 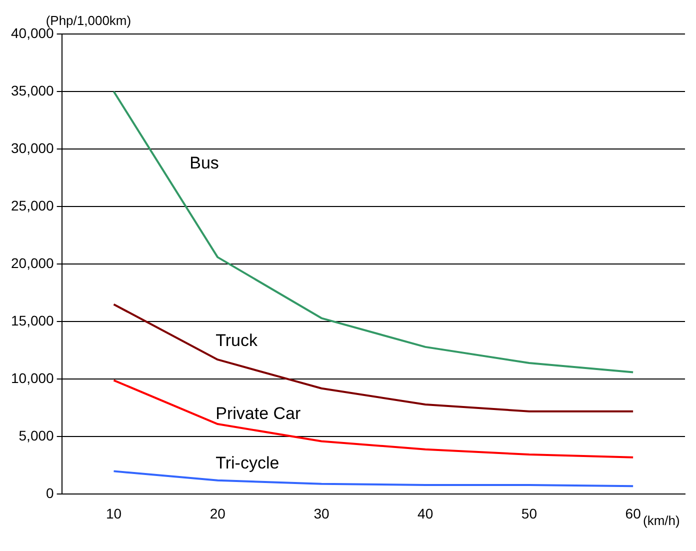 I want to click on y-tick-label: 5,000, so click(x=36, y=436).